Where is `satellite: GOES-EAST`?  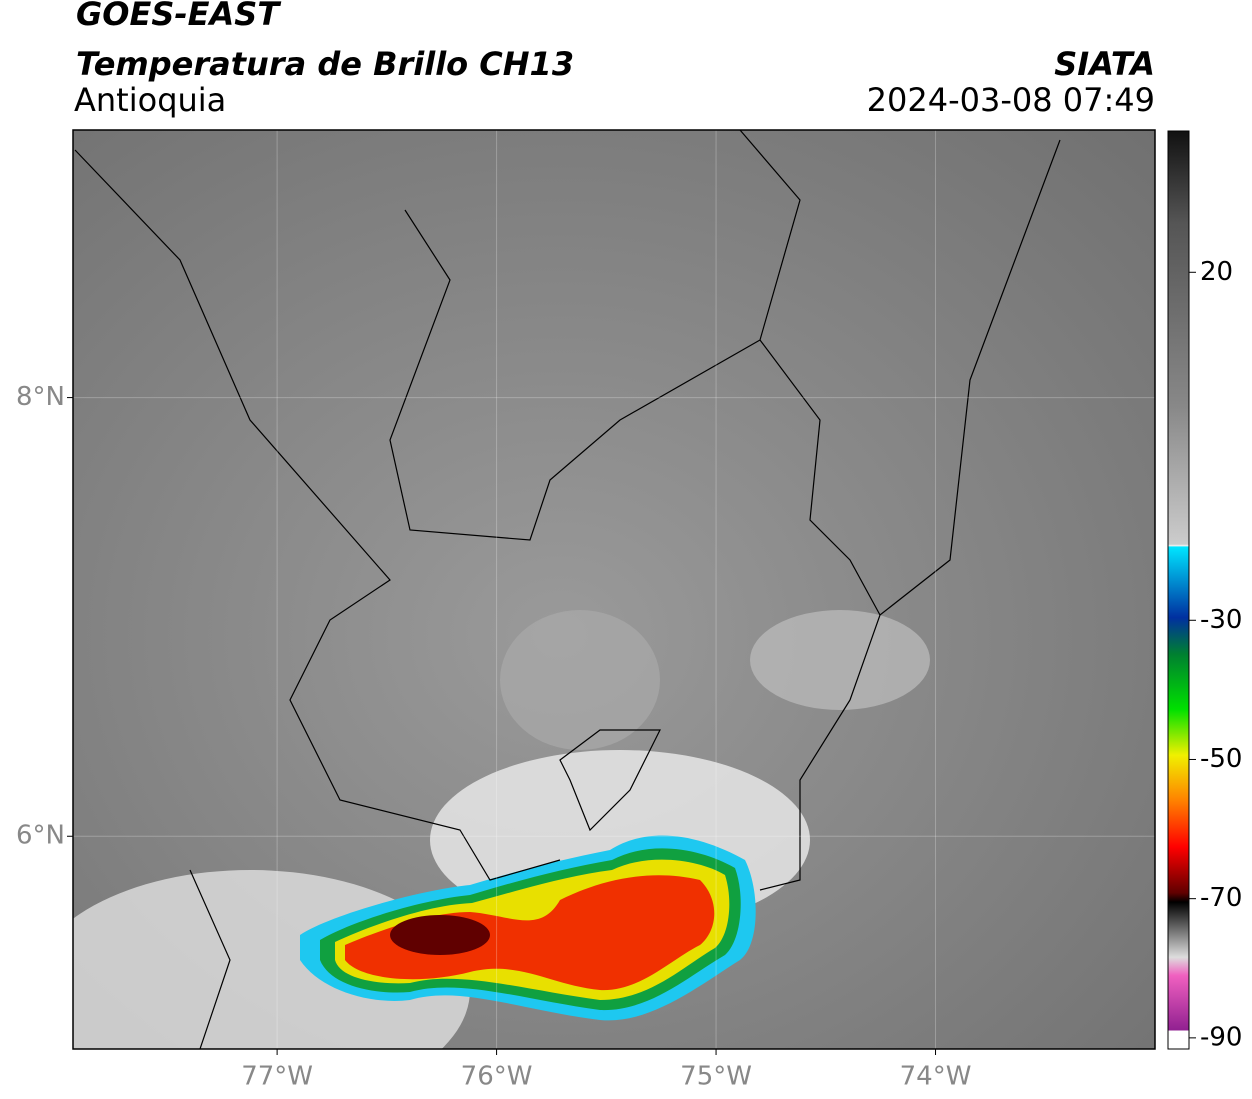
satellite: GOES-EAST is located at coordinates (178, 16).